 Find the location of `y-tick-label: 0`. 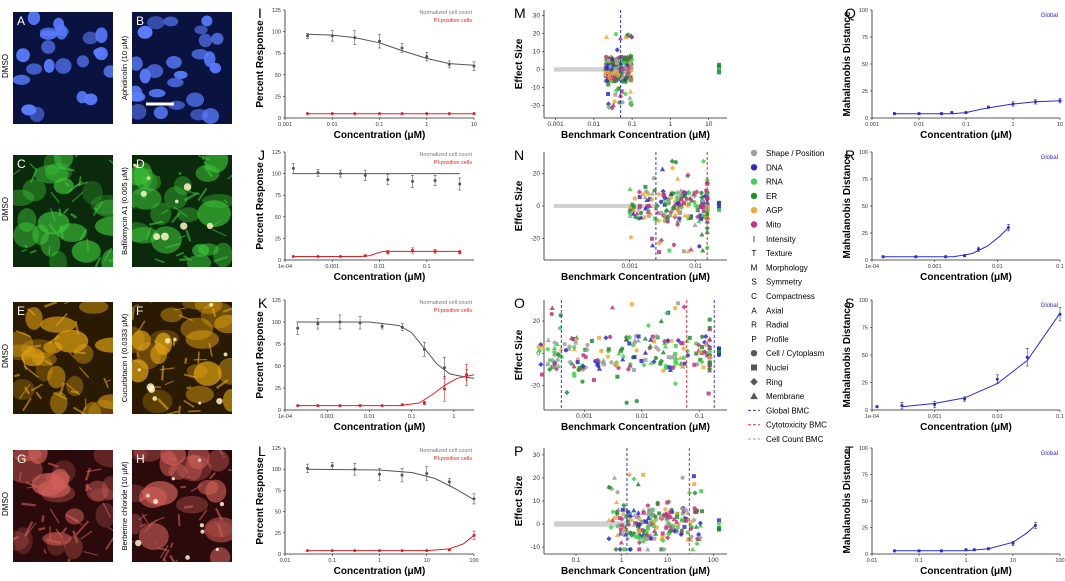

y-tick-label: 0 is located at coordinates (538, 69).